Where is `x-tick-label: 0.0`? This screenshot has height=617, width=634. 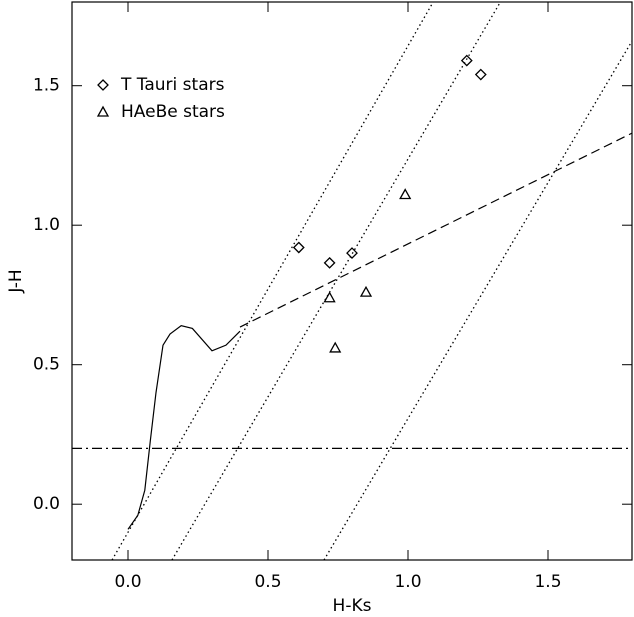
x-tick-label: 0.0 is located at coordinates (127, 582).